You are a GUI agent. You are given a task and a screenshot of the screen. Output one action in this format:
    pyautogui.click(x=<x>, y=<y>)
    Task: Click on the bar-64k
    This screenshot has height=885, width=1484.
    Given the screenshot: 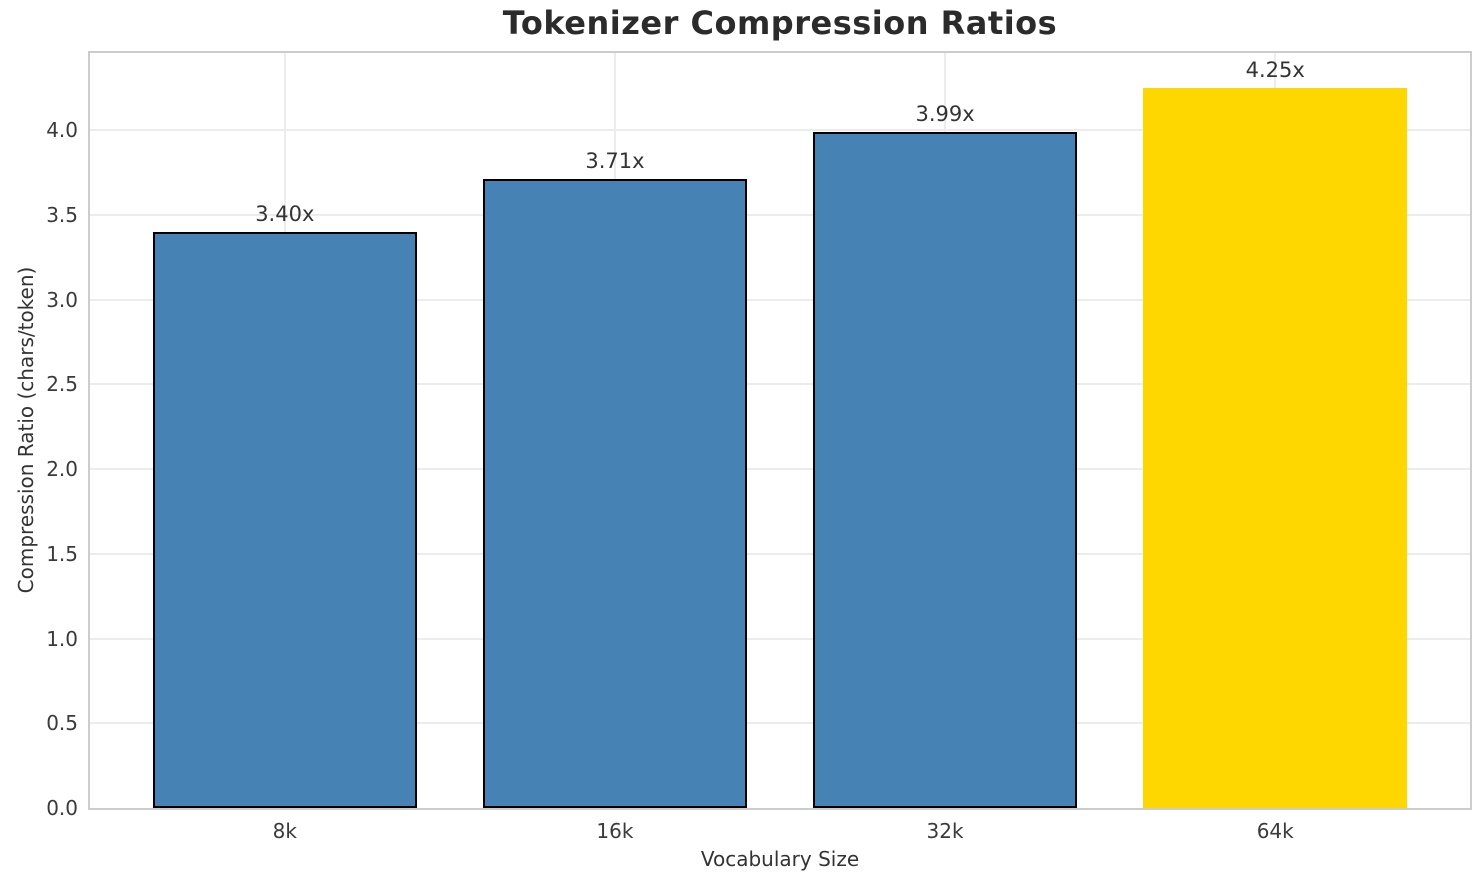 What is the action you would take?
    pyautogui.click(x=1275, y=447)
    